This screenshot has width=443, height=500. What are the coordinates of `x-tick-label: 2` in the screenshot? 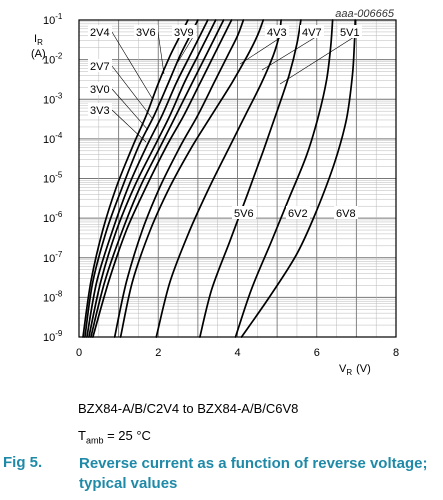 It's located at (158, 353).